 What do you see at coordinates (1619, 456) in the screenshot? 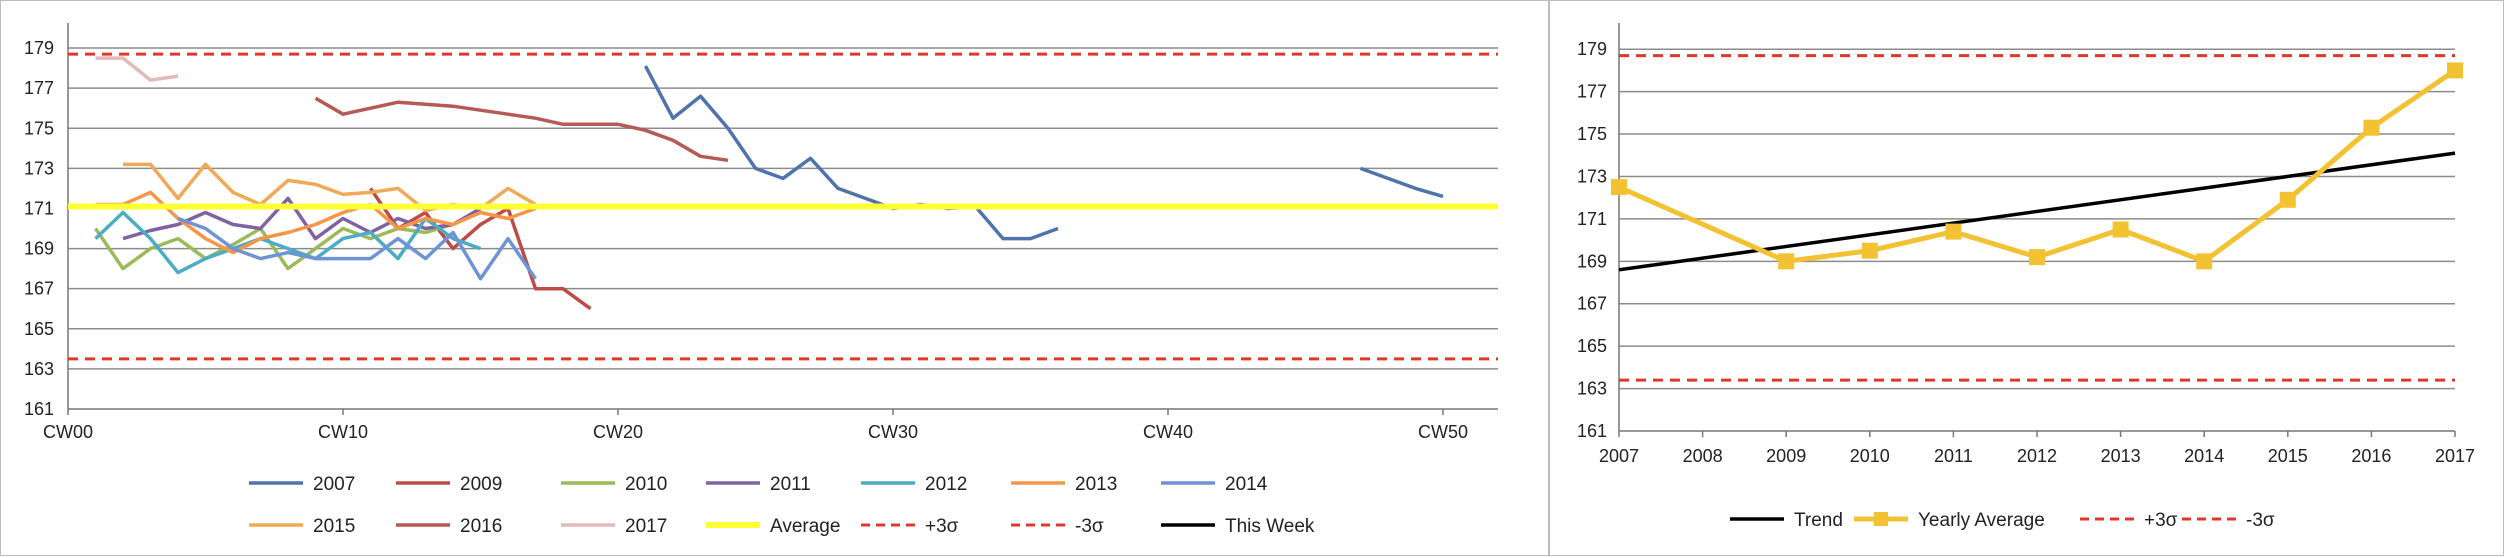
I see `x-tick-label: 2007` at bounding box center [1619, 456].